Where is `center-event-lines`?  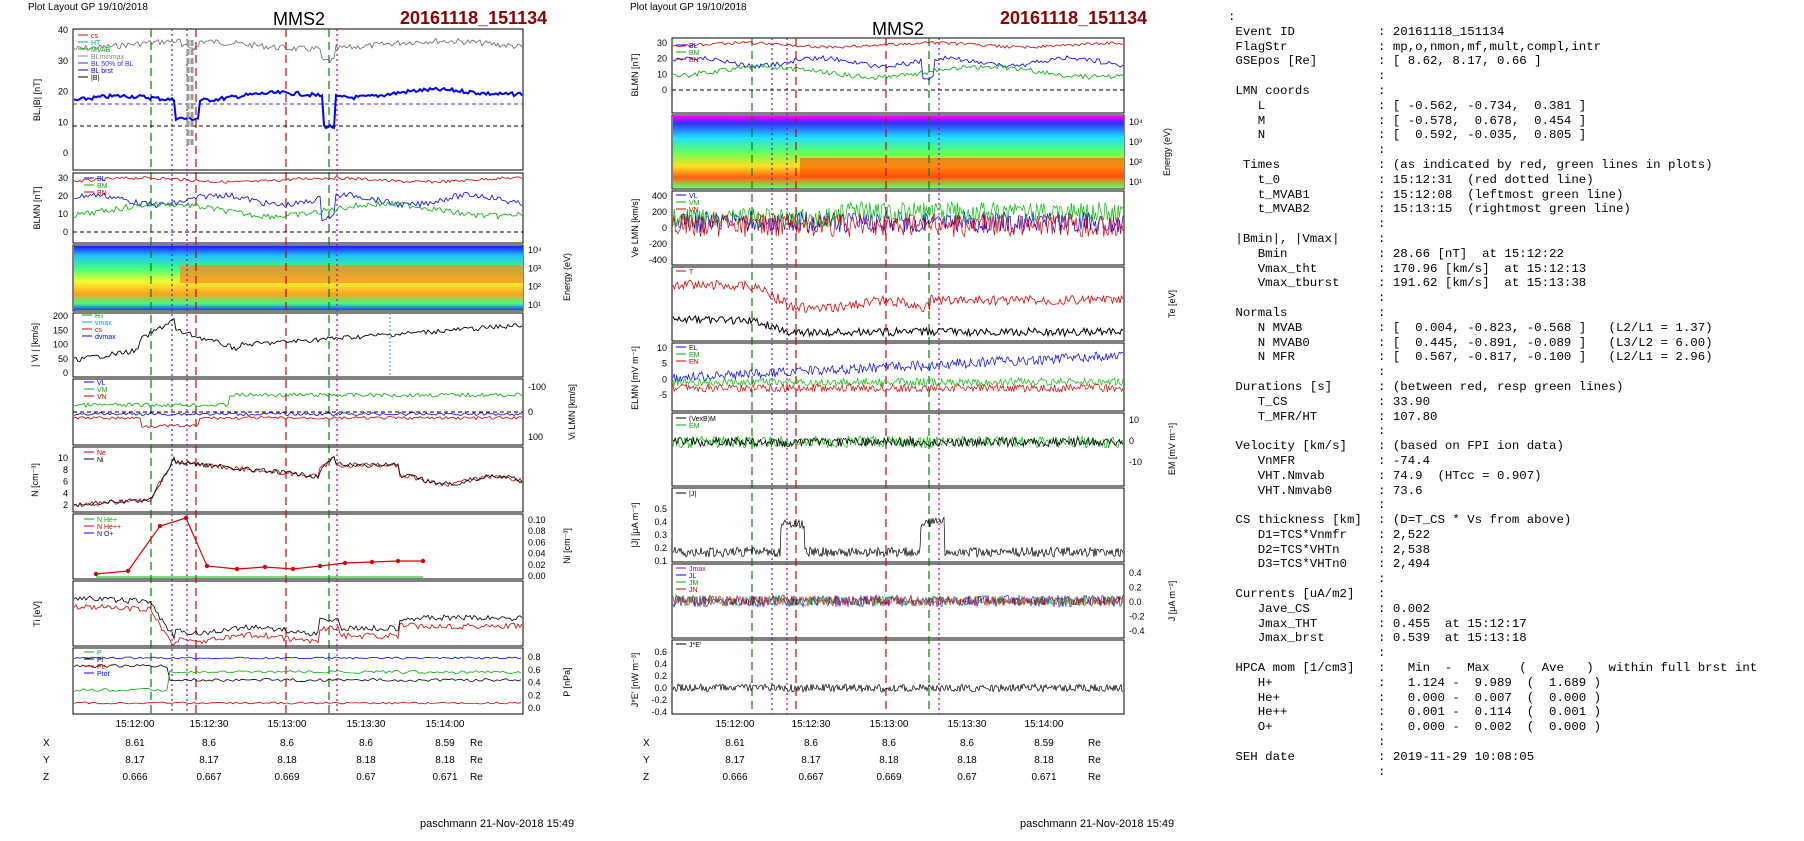
center-event-lines is located at coordinates (845, 376).